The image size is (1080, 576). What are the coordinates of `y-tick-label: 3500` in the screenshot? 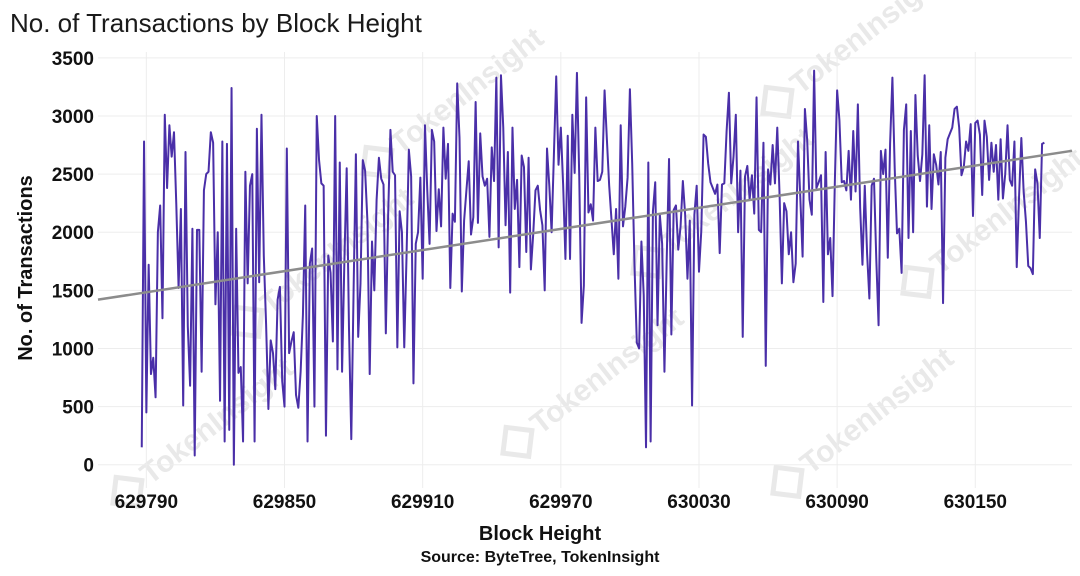 It's located at (73, 59).